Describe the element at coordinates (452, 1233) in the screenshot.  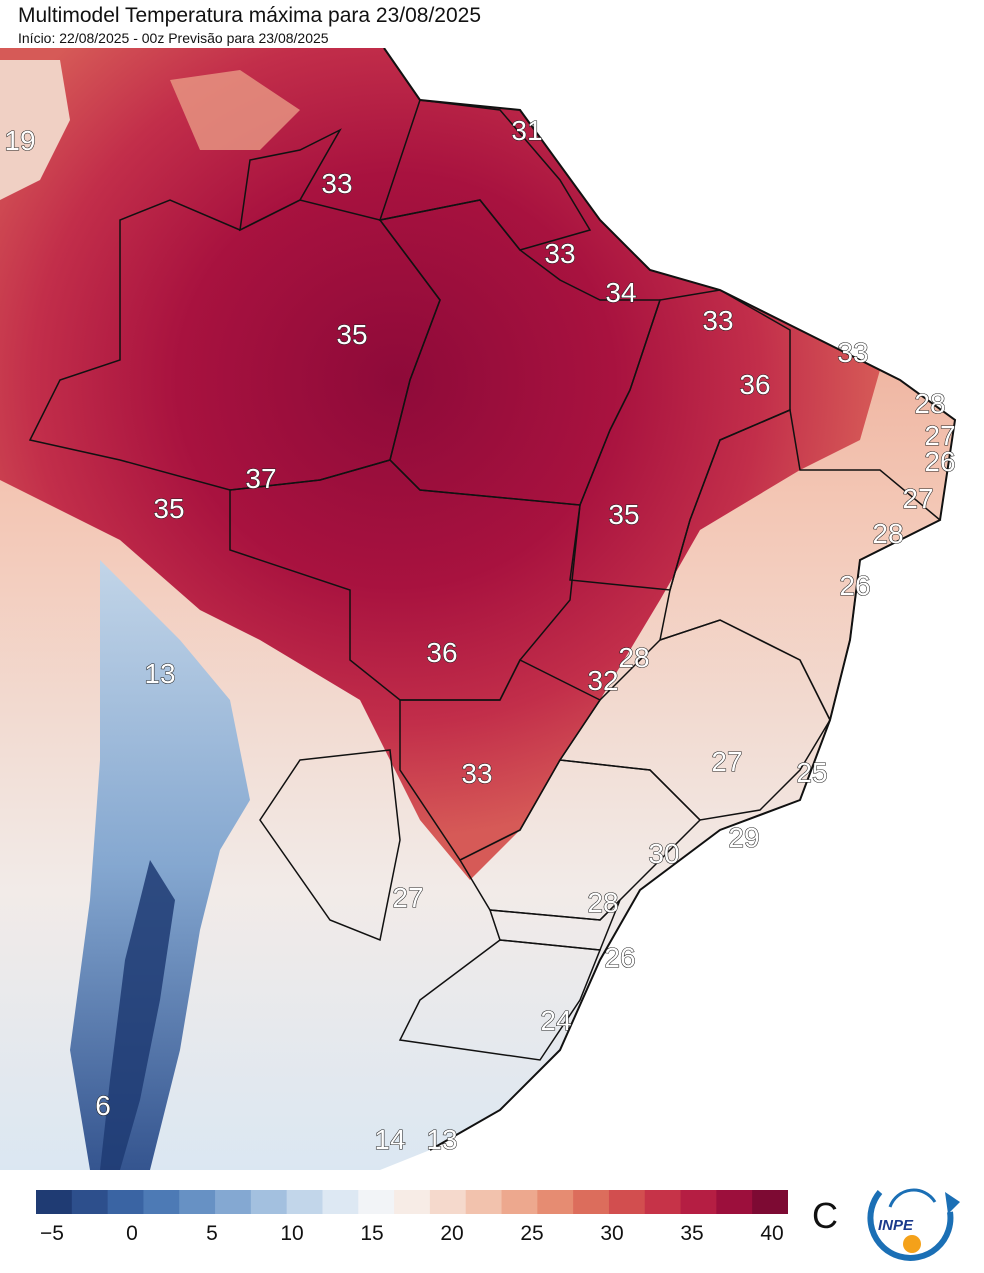
I see `colorbar-tick-label: 20` at that location.